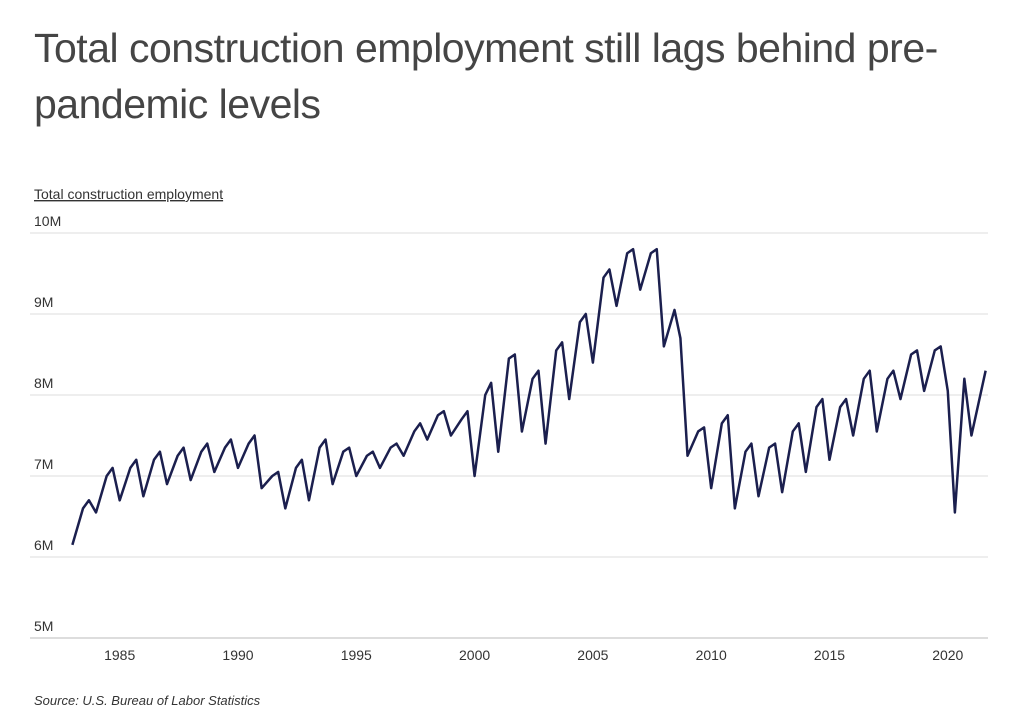  Describe the element at coordinates (43, 545) in the screenshot. I see `y-tick-label: 6M` at that location.